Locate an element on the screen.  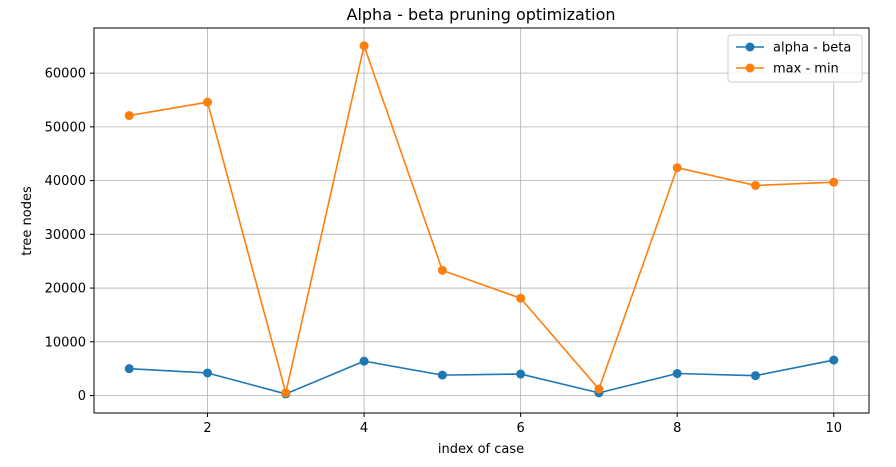
legend-label: alpha - beta is located at coordinates (812, 48).